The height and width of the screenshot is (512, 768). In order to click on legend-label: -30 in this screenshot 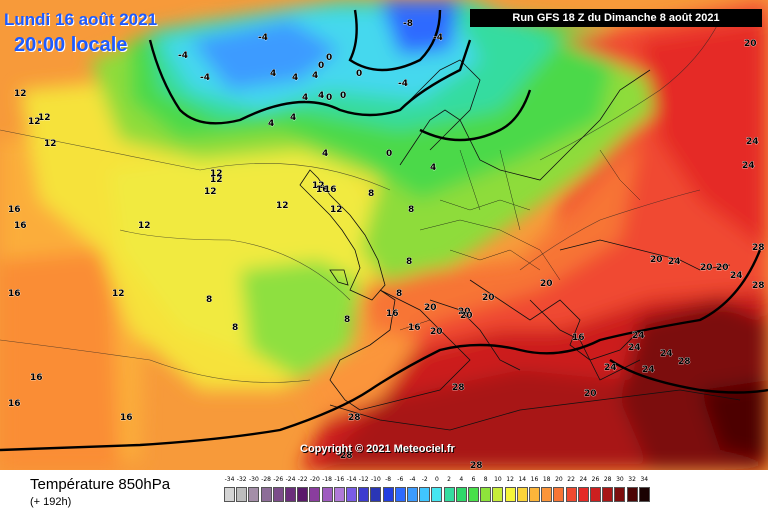, I will do `click(253, 479)`.